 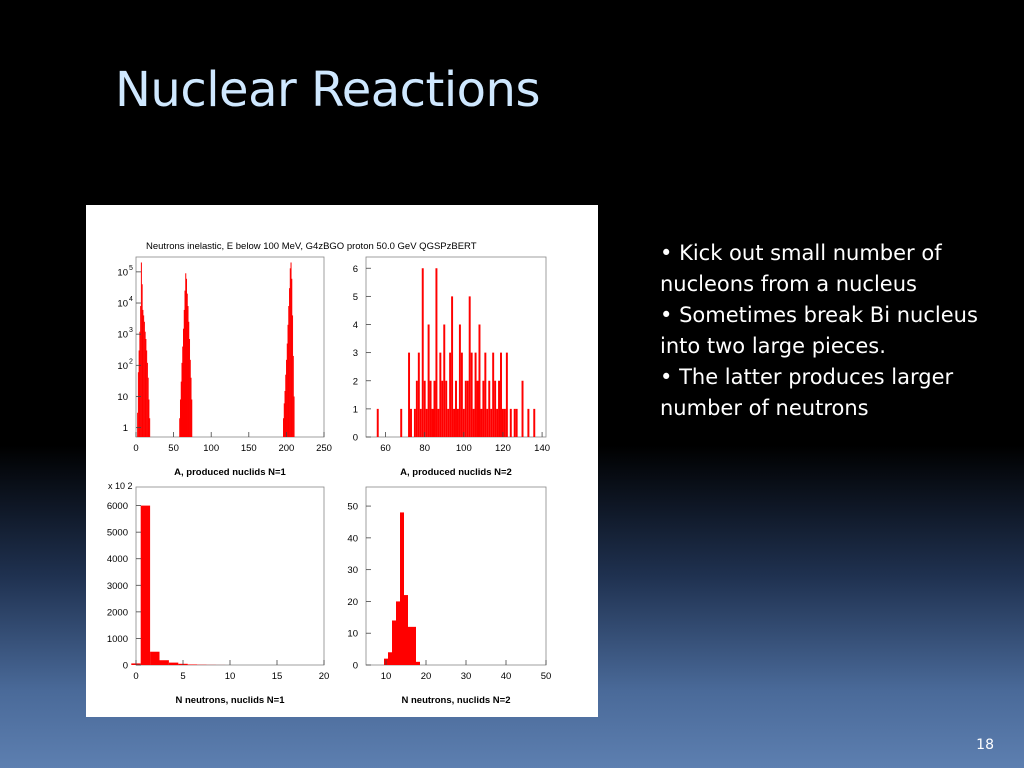 What do you see at coordinates (120, 486) in the screenshot?
I see `y-multiplier-label: x 10 2` at bounding box center [120, 486].